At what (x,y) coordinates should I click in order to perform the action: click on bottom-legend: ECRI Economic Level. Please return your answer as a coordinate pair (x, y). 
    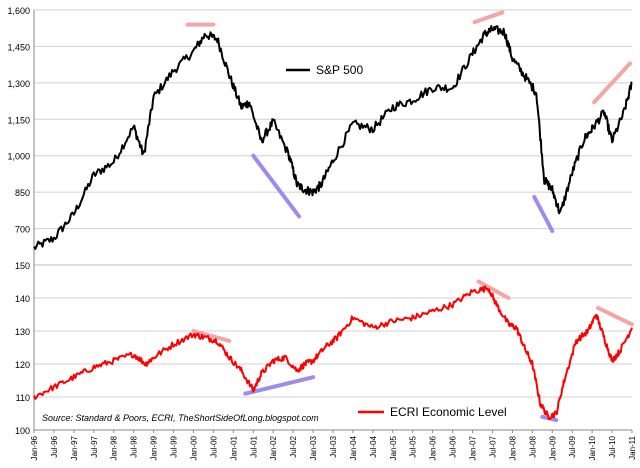
    Looking at the image, I should click on (432, 412).